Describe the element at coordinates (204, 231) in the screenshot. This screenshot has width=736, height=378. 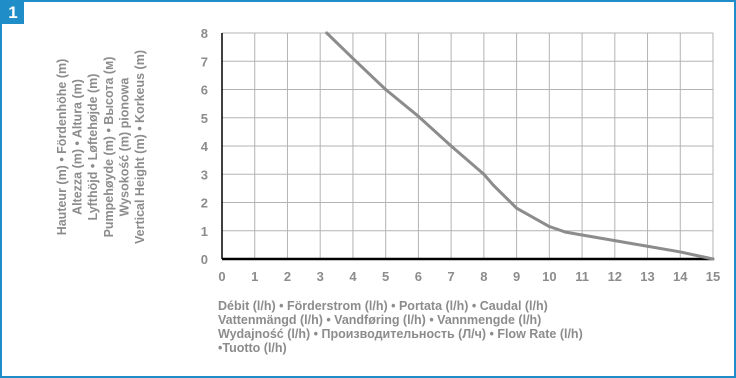
I see `y-tick-label: 1` at that location.